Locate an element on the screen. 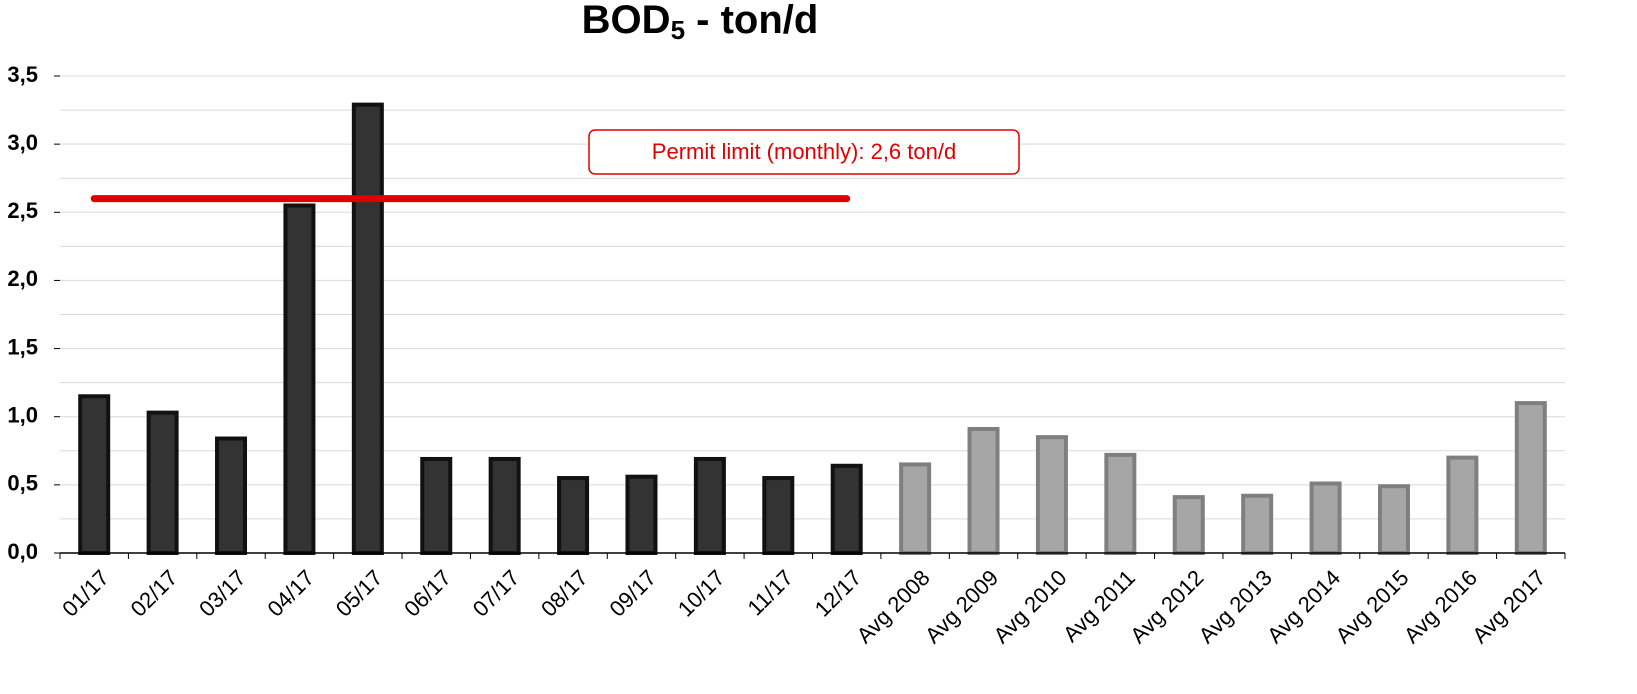 This screenshot has width=1637, height=694. x-tick-label: Avg 2015 is located at coordinates (1371, 606).